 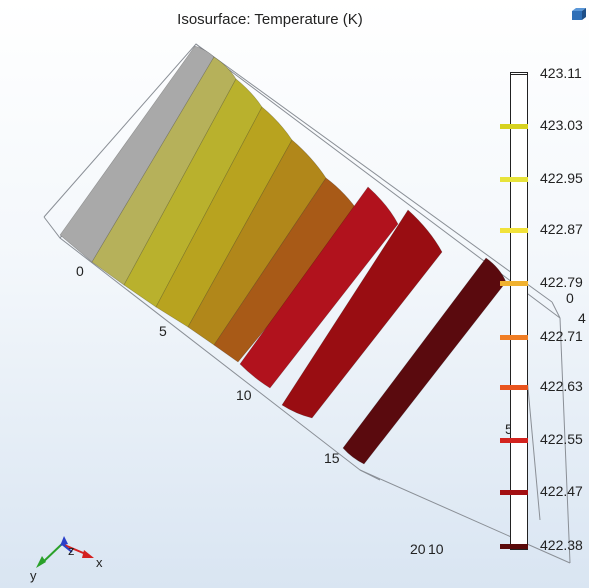 I want to click on cube-icon, so click(x=578, y=15).